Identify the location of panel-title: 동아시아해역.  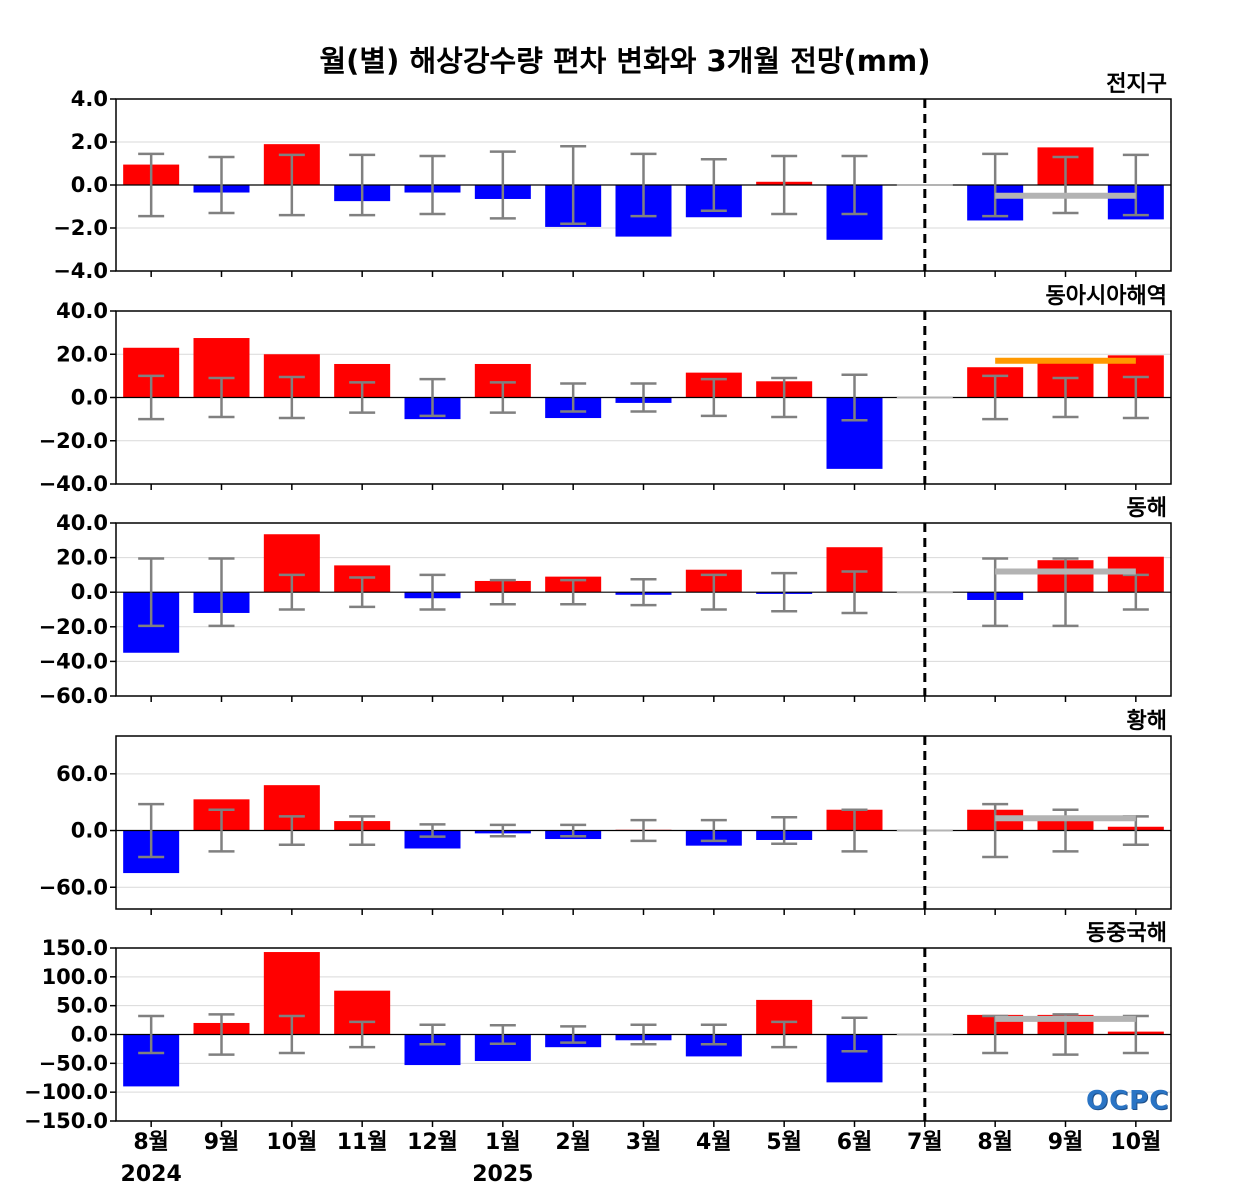
(1106, 296).